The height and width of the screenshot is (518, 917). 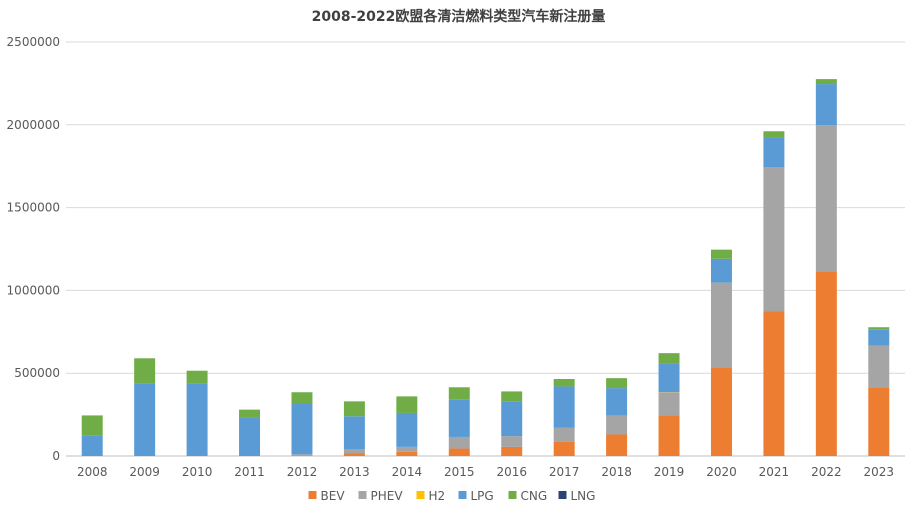 I want to click on legend-item-lpg: LPG, so click(x=476, y=496).